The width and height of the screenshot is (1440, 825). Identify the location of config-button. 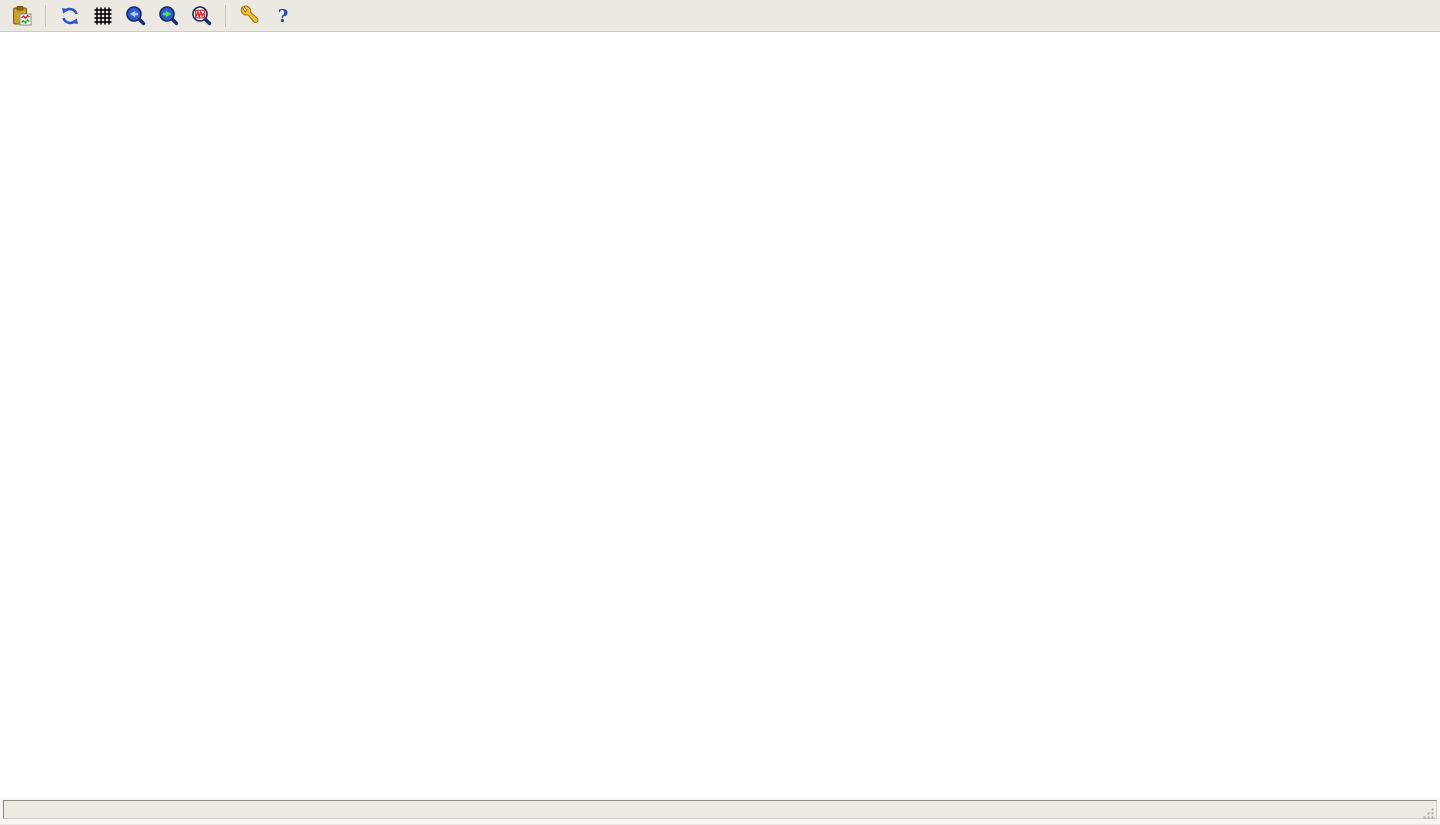
(249, 15).